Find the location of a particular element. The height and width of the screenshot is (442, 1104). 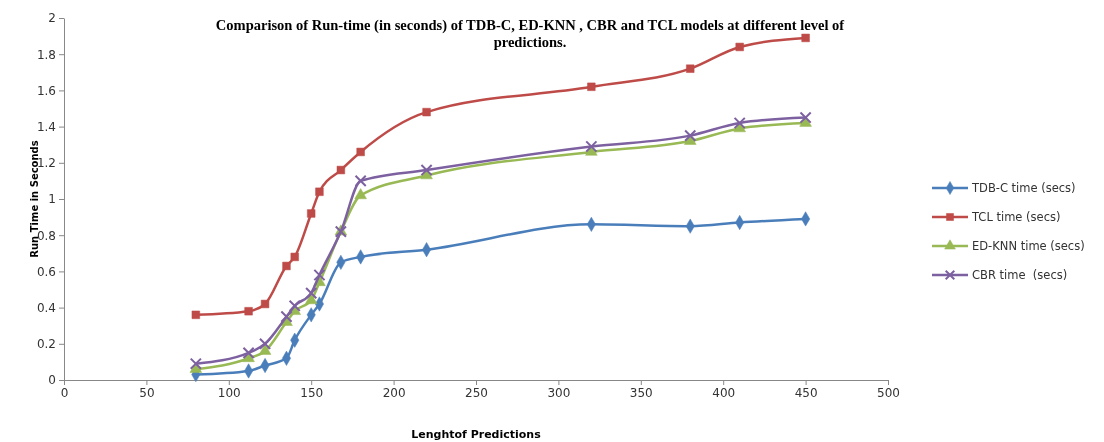

y-tick-label: 1.4 is located at coordinates (46, 126).